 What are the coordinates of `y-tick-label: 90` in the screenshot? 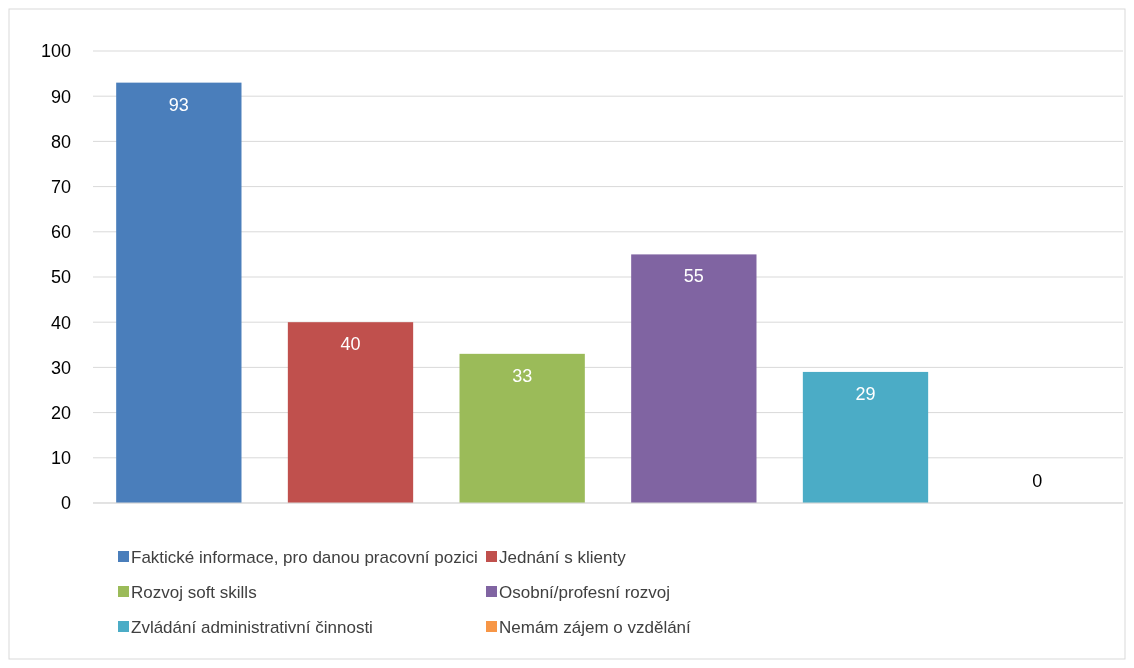 It's located at (60, 96).